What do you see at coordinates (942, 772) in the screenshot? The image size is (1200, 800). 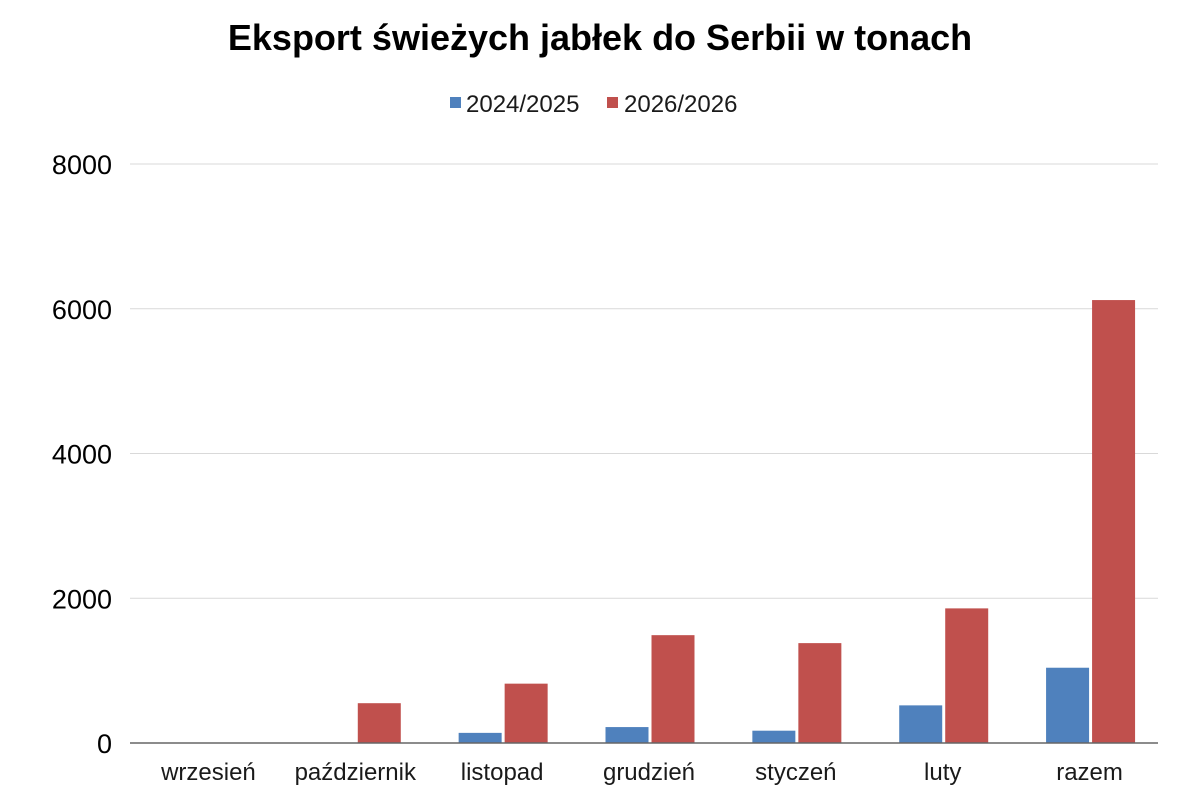 I see `x-tick-label: luty` at bounding box center [942, 772].